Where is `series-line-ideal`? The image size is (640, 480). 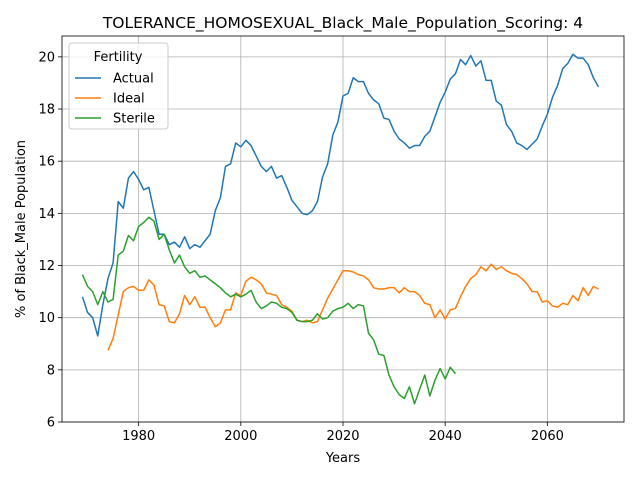 series-line-ideal is located at coordinates (353, 307).